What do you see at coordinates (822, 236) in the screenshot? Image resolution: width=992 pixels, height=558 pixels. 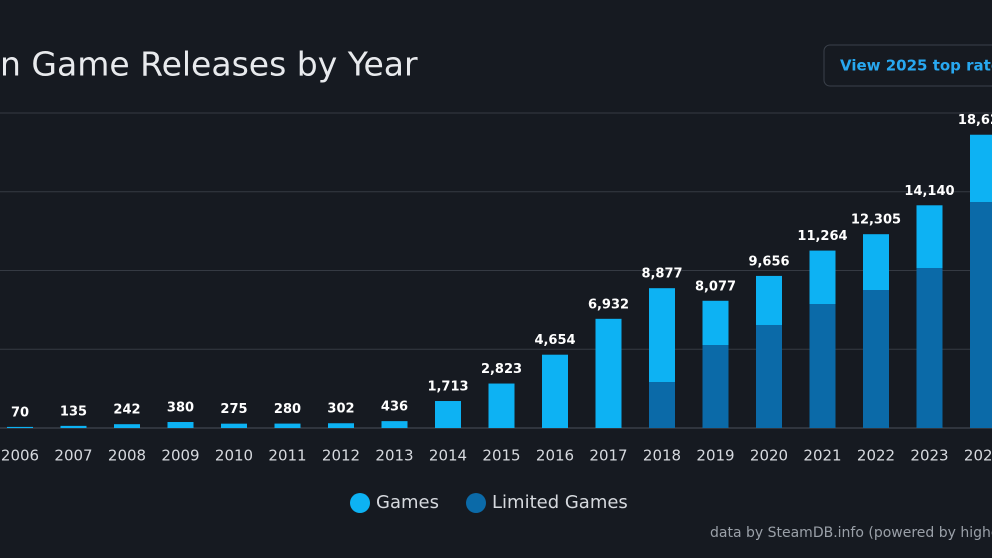 I see `data-label: 11,264` at bounding box center [822, 236].